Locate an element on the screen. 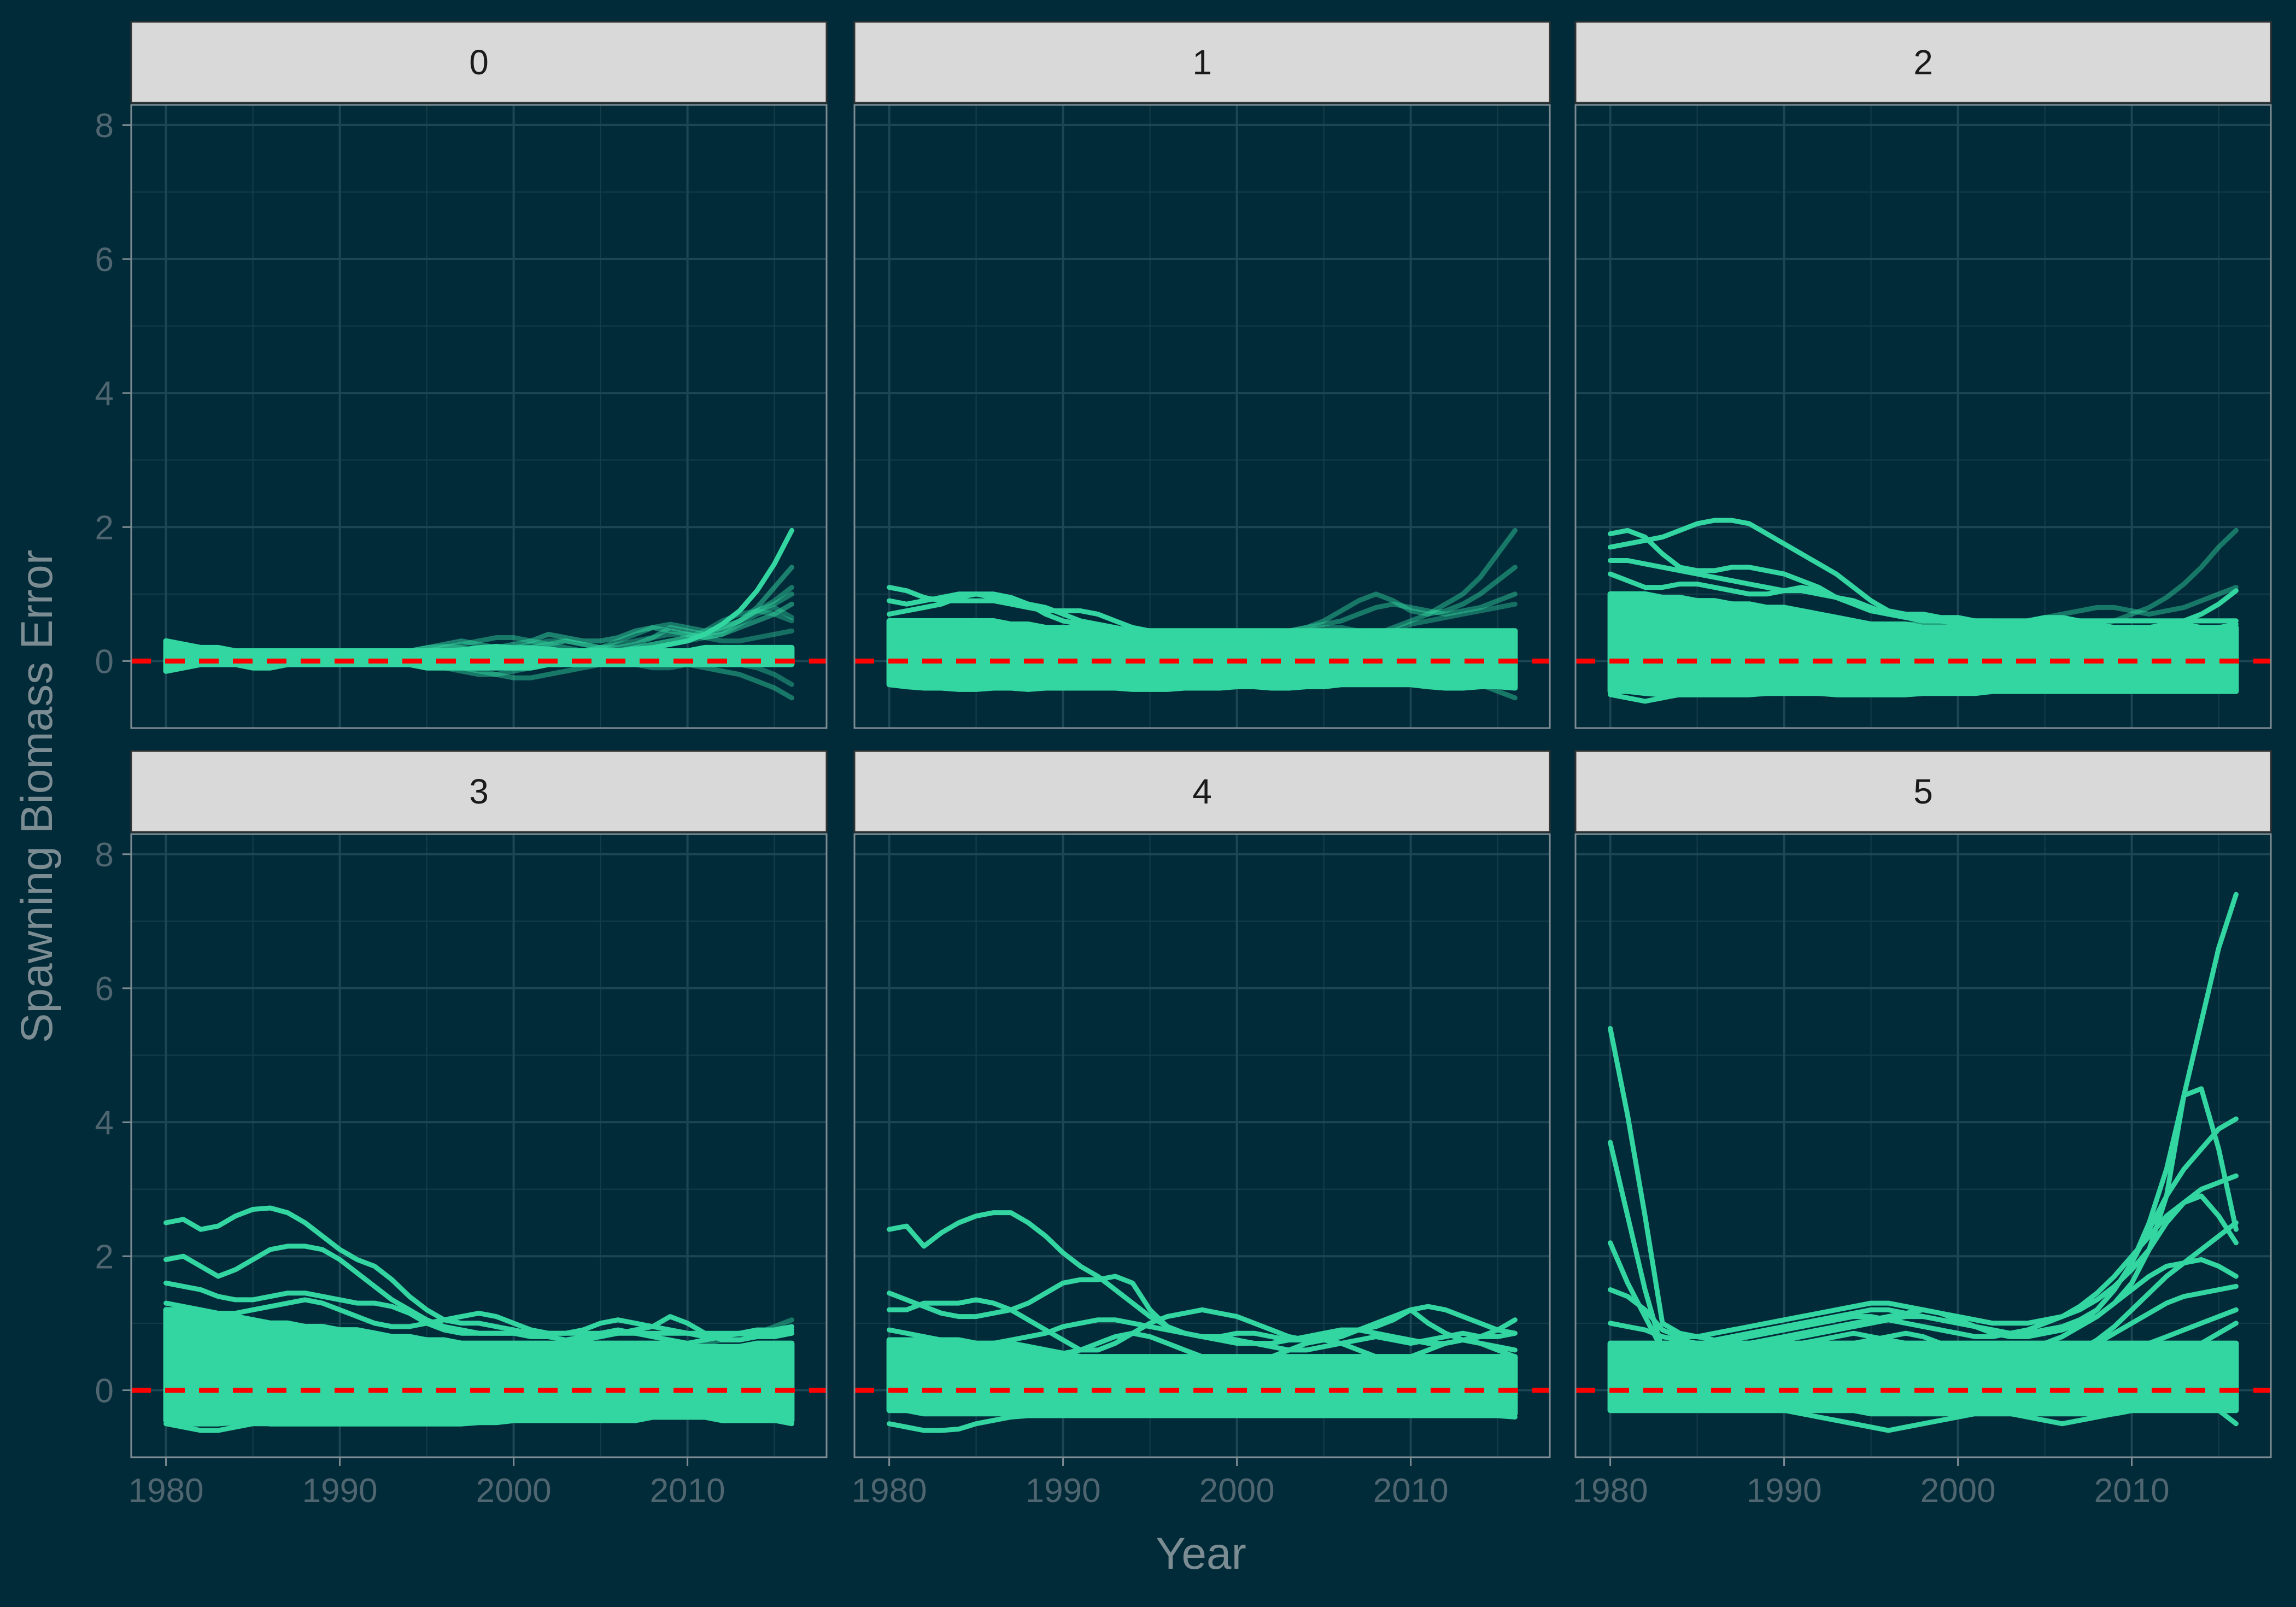 The height and width of the screenshot is (1607, 2296). facet-strip-label: 2 is located at coordinates (1923, 63).